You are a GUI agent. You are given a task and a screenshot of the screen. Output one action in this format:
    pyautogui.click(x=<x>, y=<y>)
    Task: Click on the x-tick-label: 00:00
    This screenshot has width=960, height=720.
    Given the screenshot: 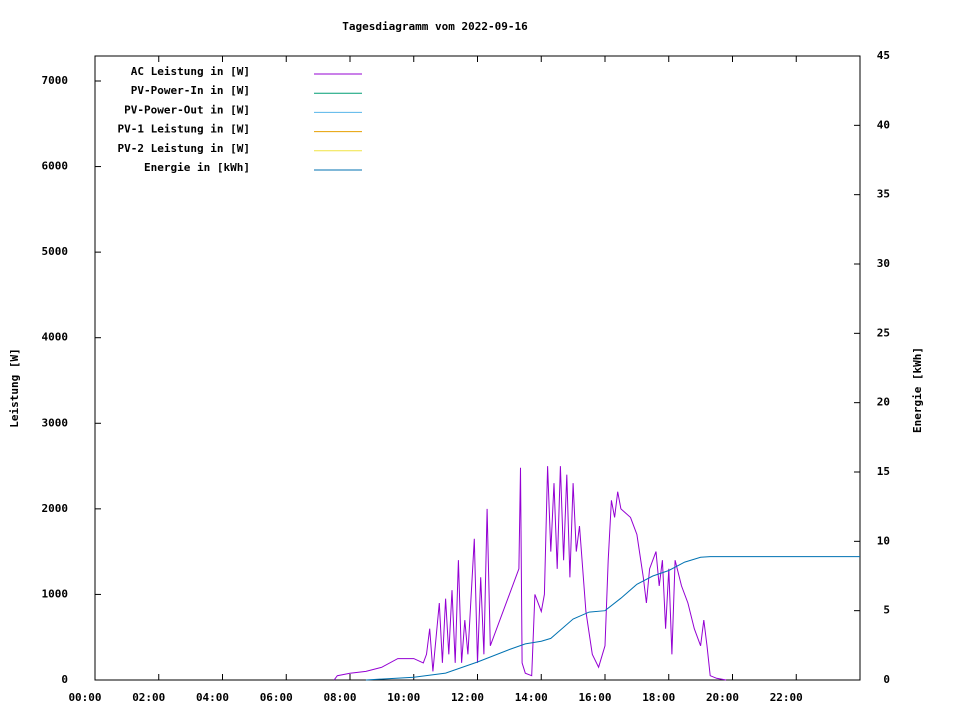 What is the action you would take?
    pyautogui.click(x=84, y=697)
    